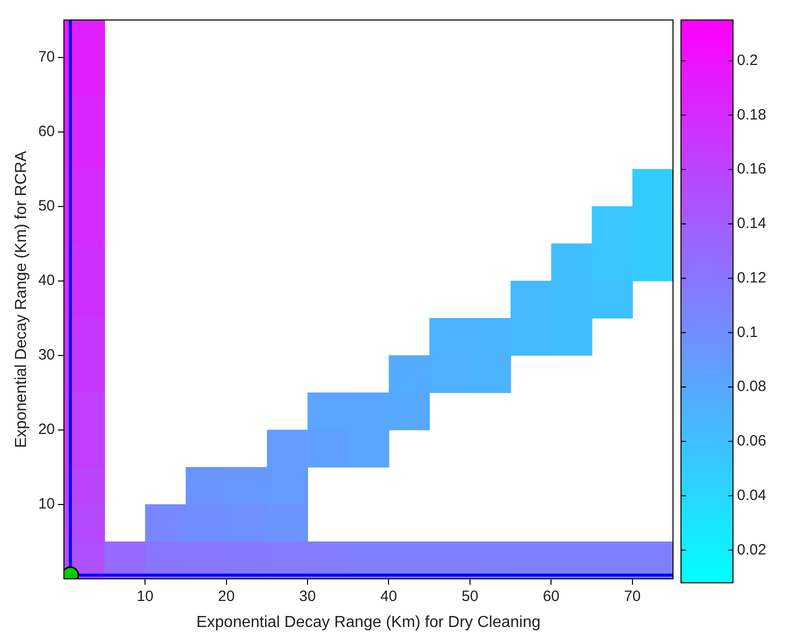 Image resolution: width=809 pixels, height=644 pixels. What do you see at coordinates (751, 441) in the screenshot?
I see `color-bar-label: 0.06` at bounding box center [751, 441].